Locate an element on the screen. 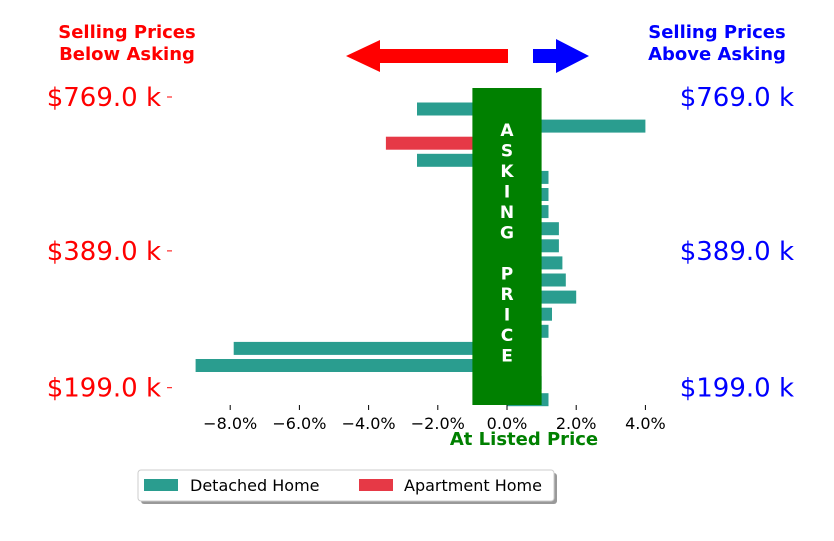 This screenshot has width=834, height=541. header-left-line2: Below Asking is located at coordinates (127, 54).